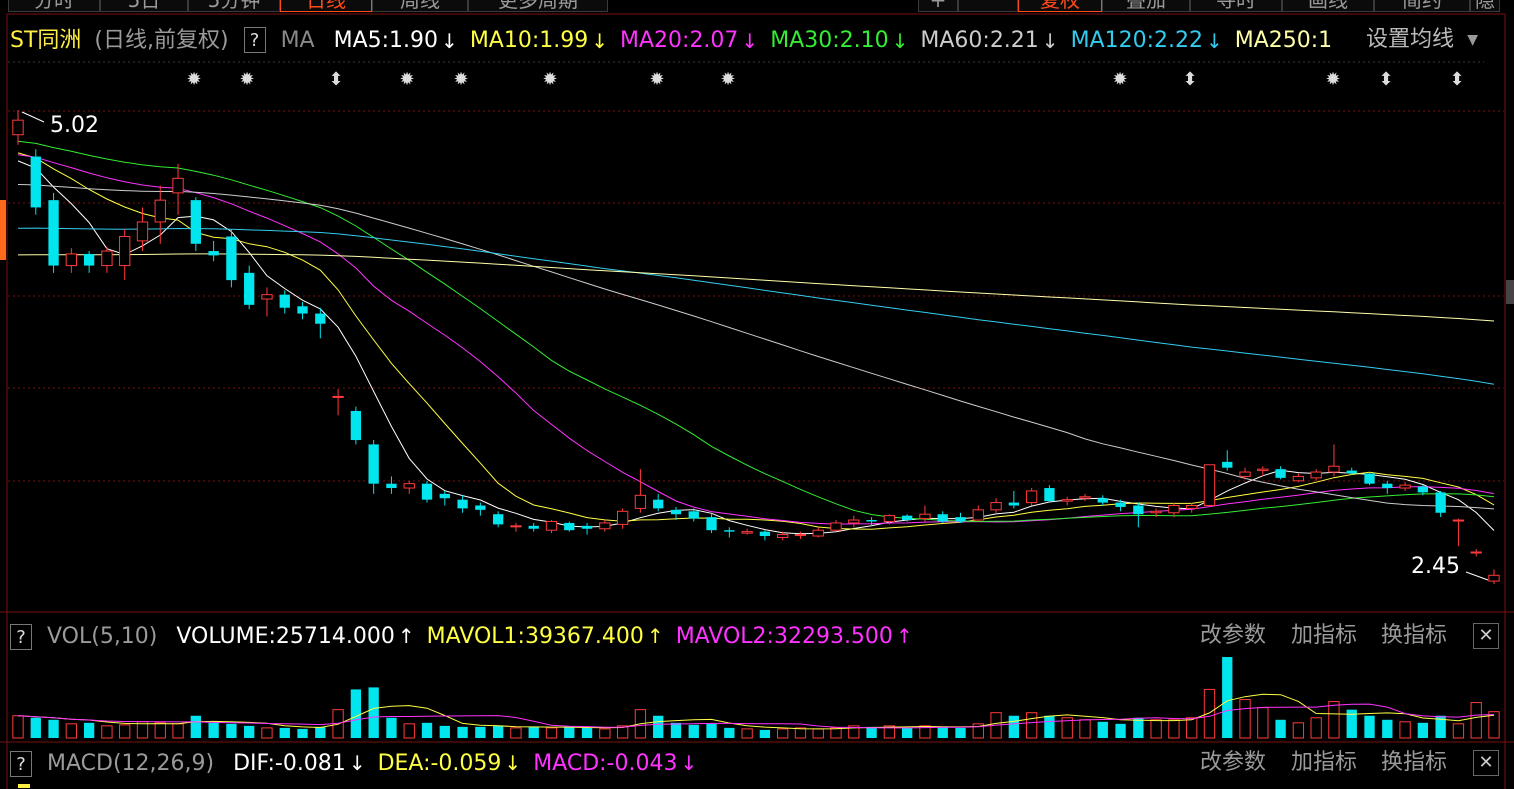 This screenshot has width=1514, height=789. What do you see at coordinates (21, 637) in the screenshot?
I see `vol-help-button: ?` at bounding box center [21, 637].